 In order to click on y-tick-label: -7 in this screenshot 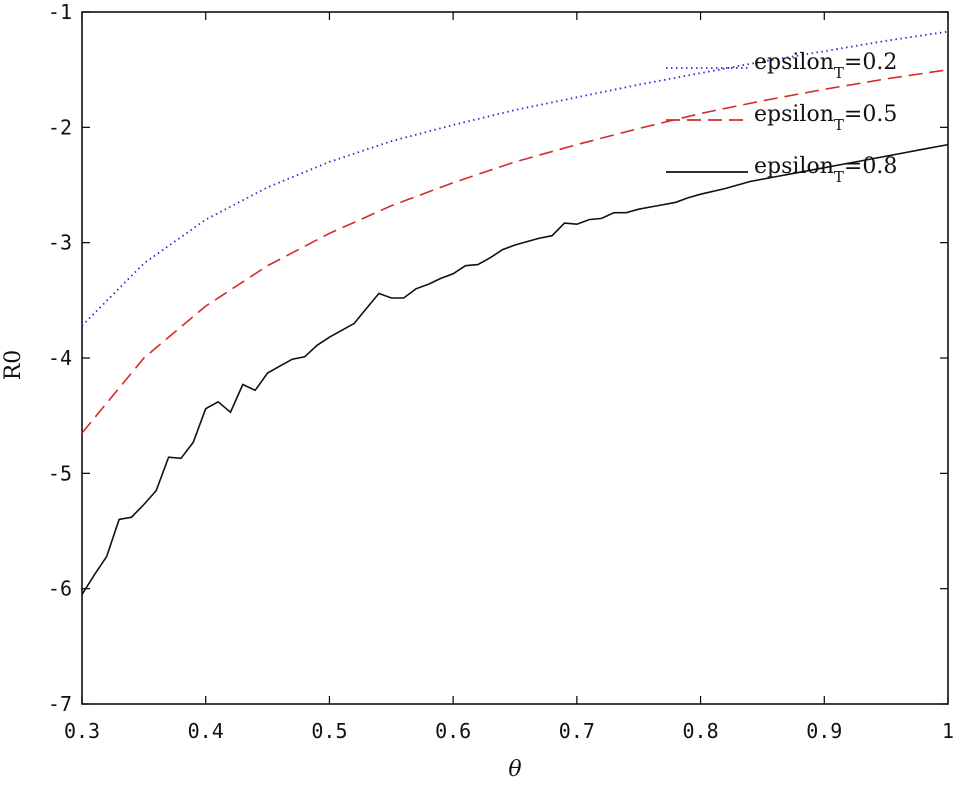, I will do `click(60, 704)`.